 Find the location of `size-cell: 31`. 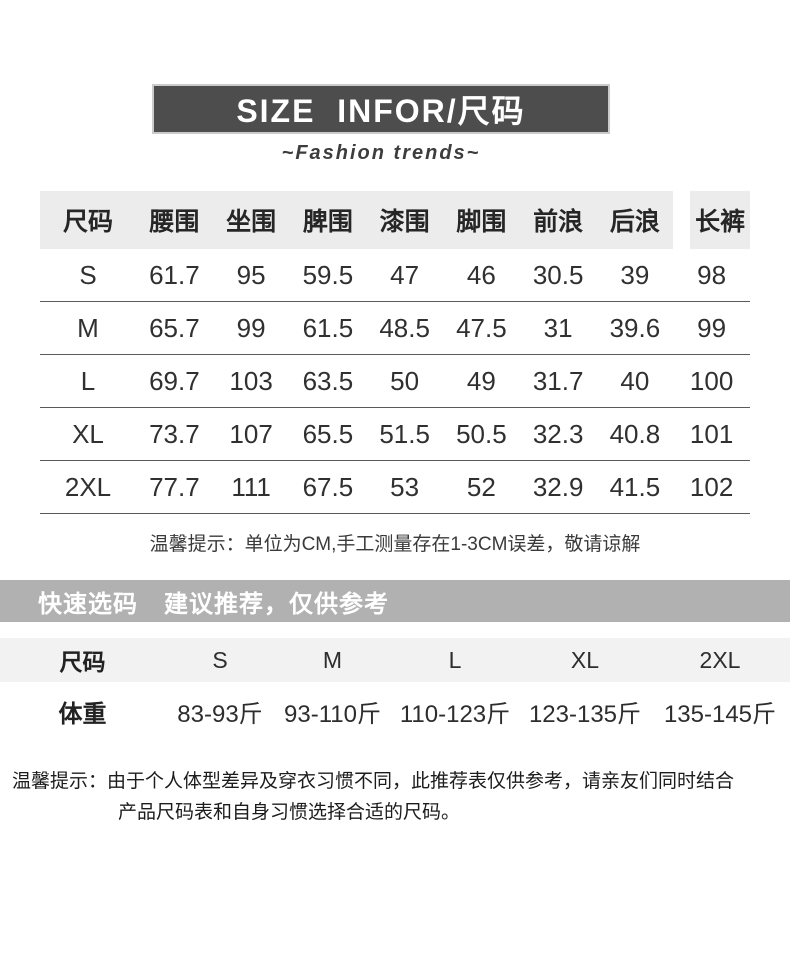

size-cell: 31 is located at coordinates (558, 327).